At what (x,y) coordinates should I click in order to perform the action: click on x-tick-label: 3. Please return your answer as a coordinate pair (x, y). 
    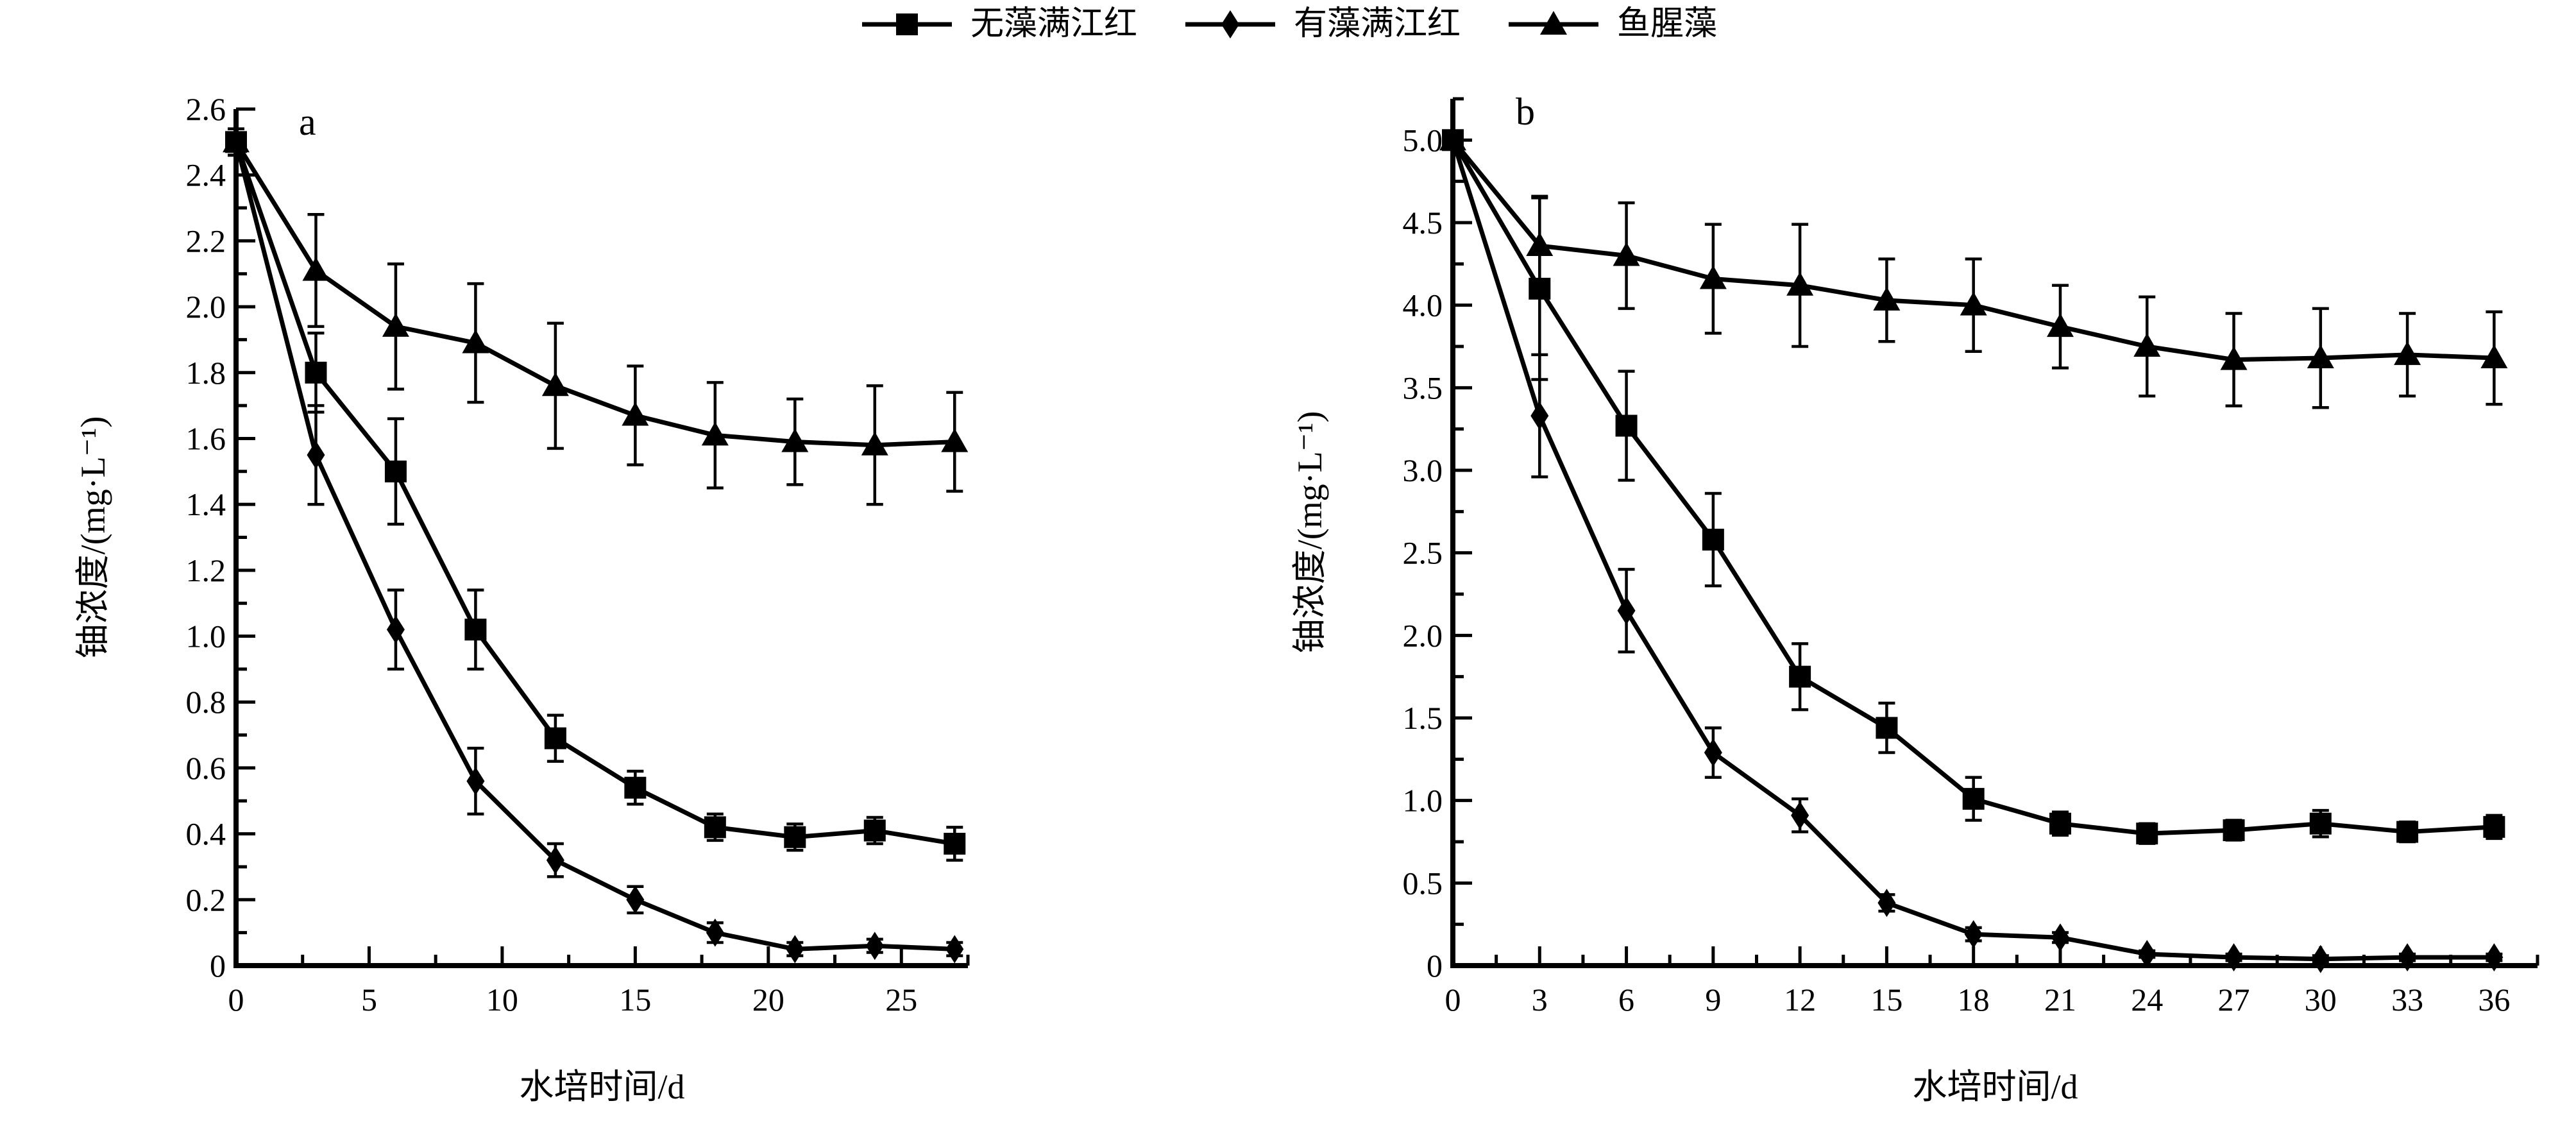
    Looking at the image, I should click on (1540, 1000).